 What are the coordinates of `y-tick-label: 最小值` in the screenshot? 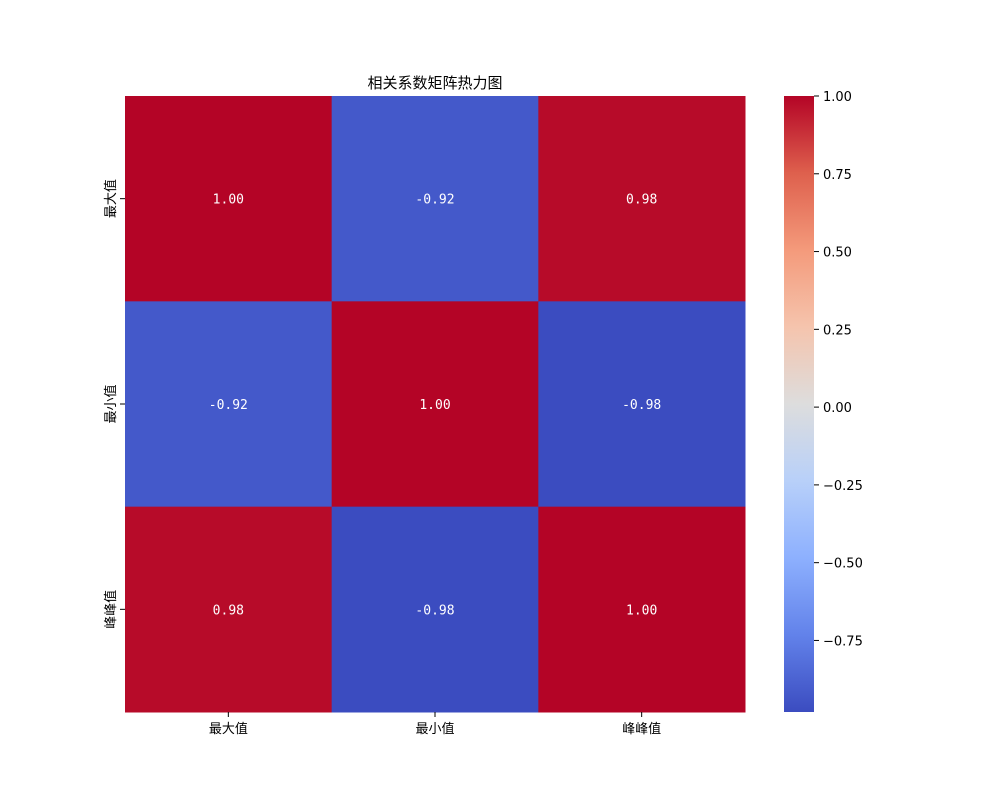 It's located at (111, 403).